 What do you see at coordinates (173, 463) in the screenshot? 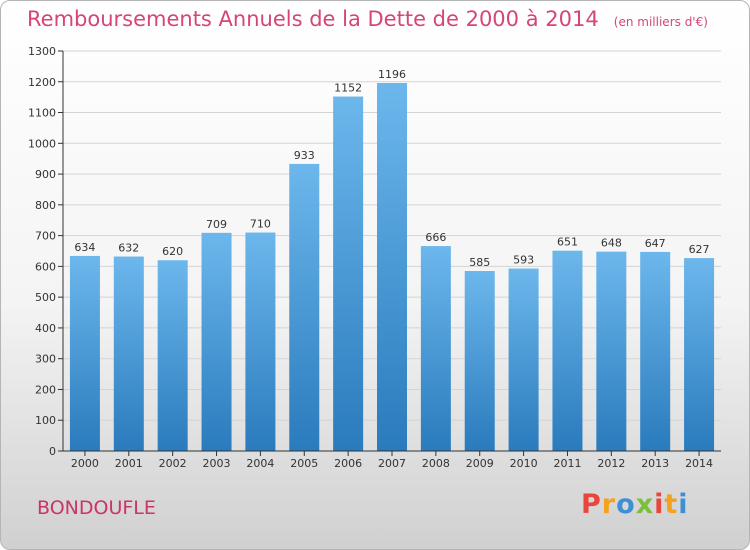
I see `x-tick-label: 2002` at bounding box center [173, 463].